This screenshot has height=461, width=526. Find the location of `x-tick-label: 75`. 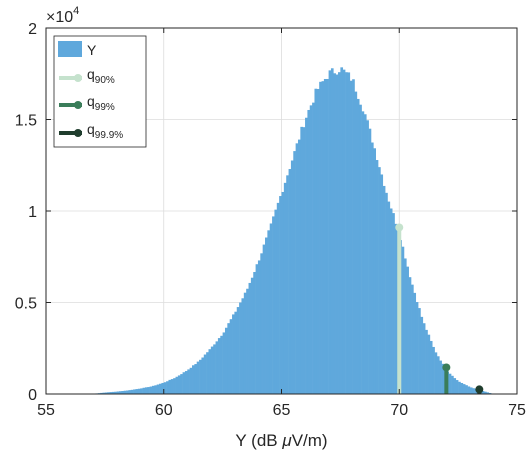

x-tick-label: 75 is located at coordinates (517, 410).